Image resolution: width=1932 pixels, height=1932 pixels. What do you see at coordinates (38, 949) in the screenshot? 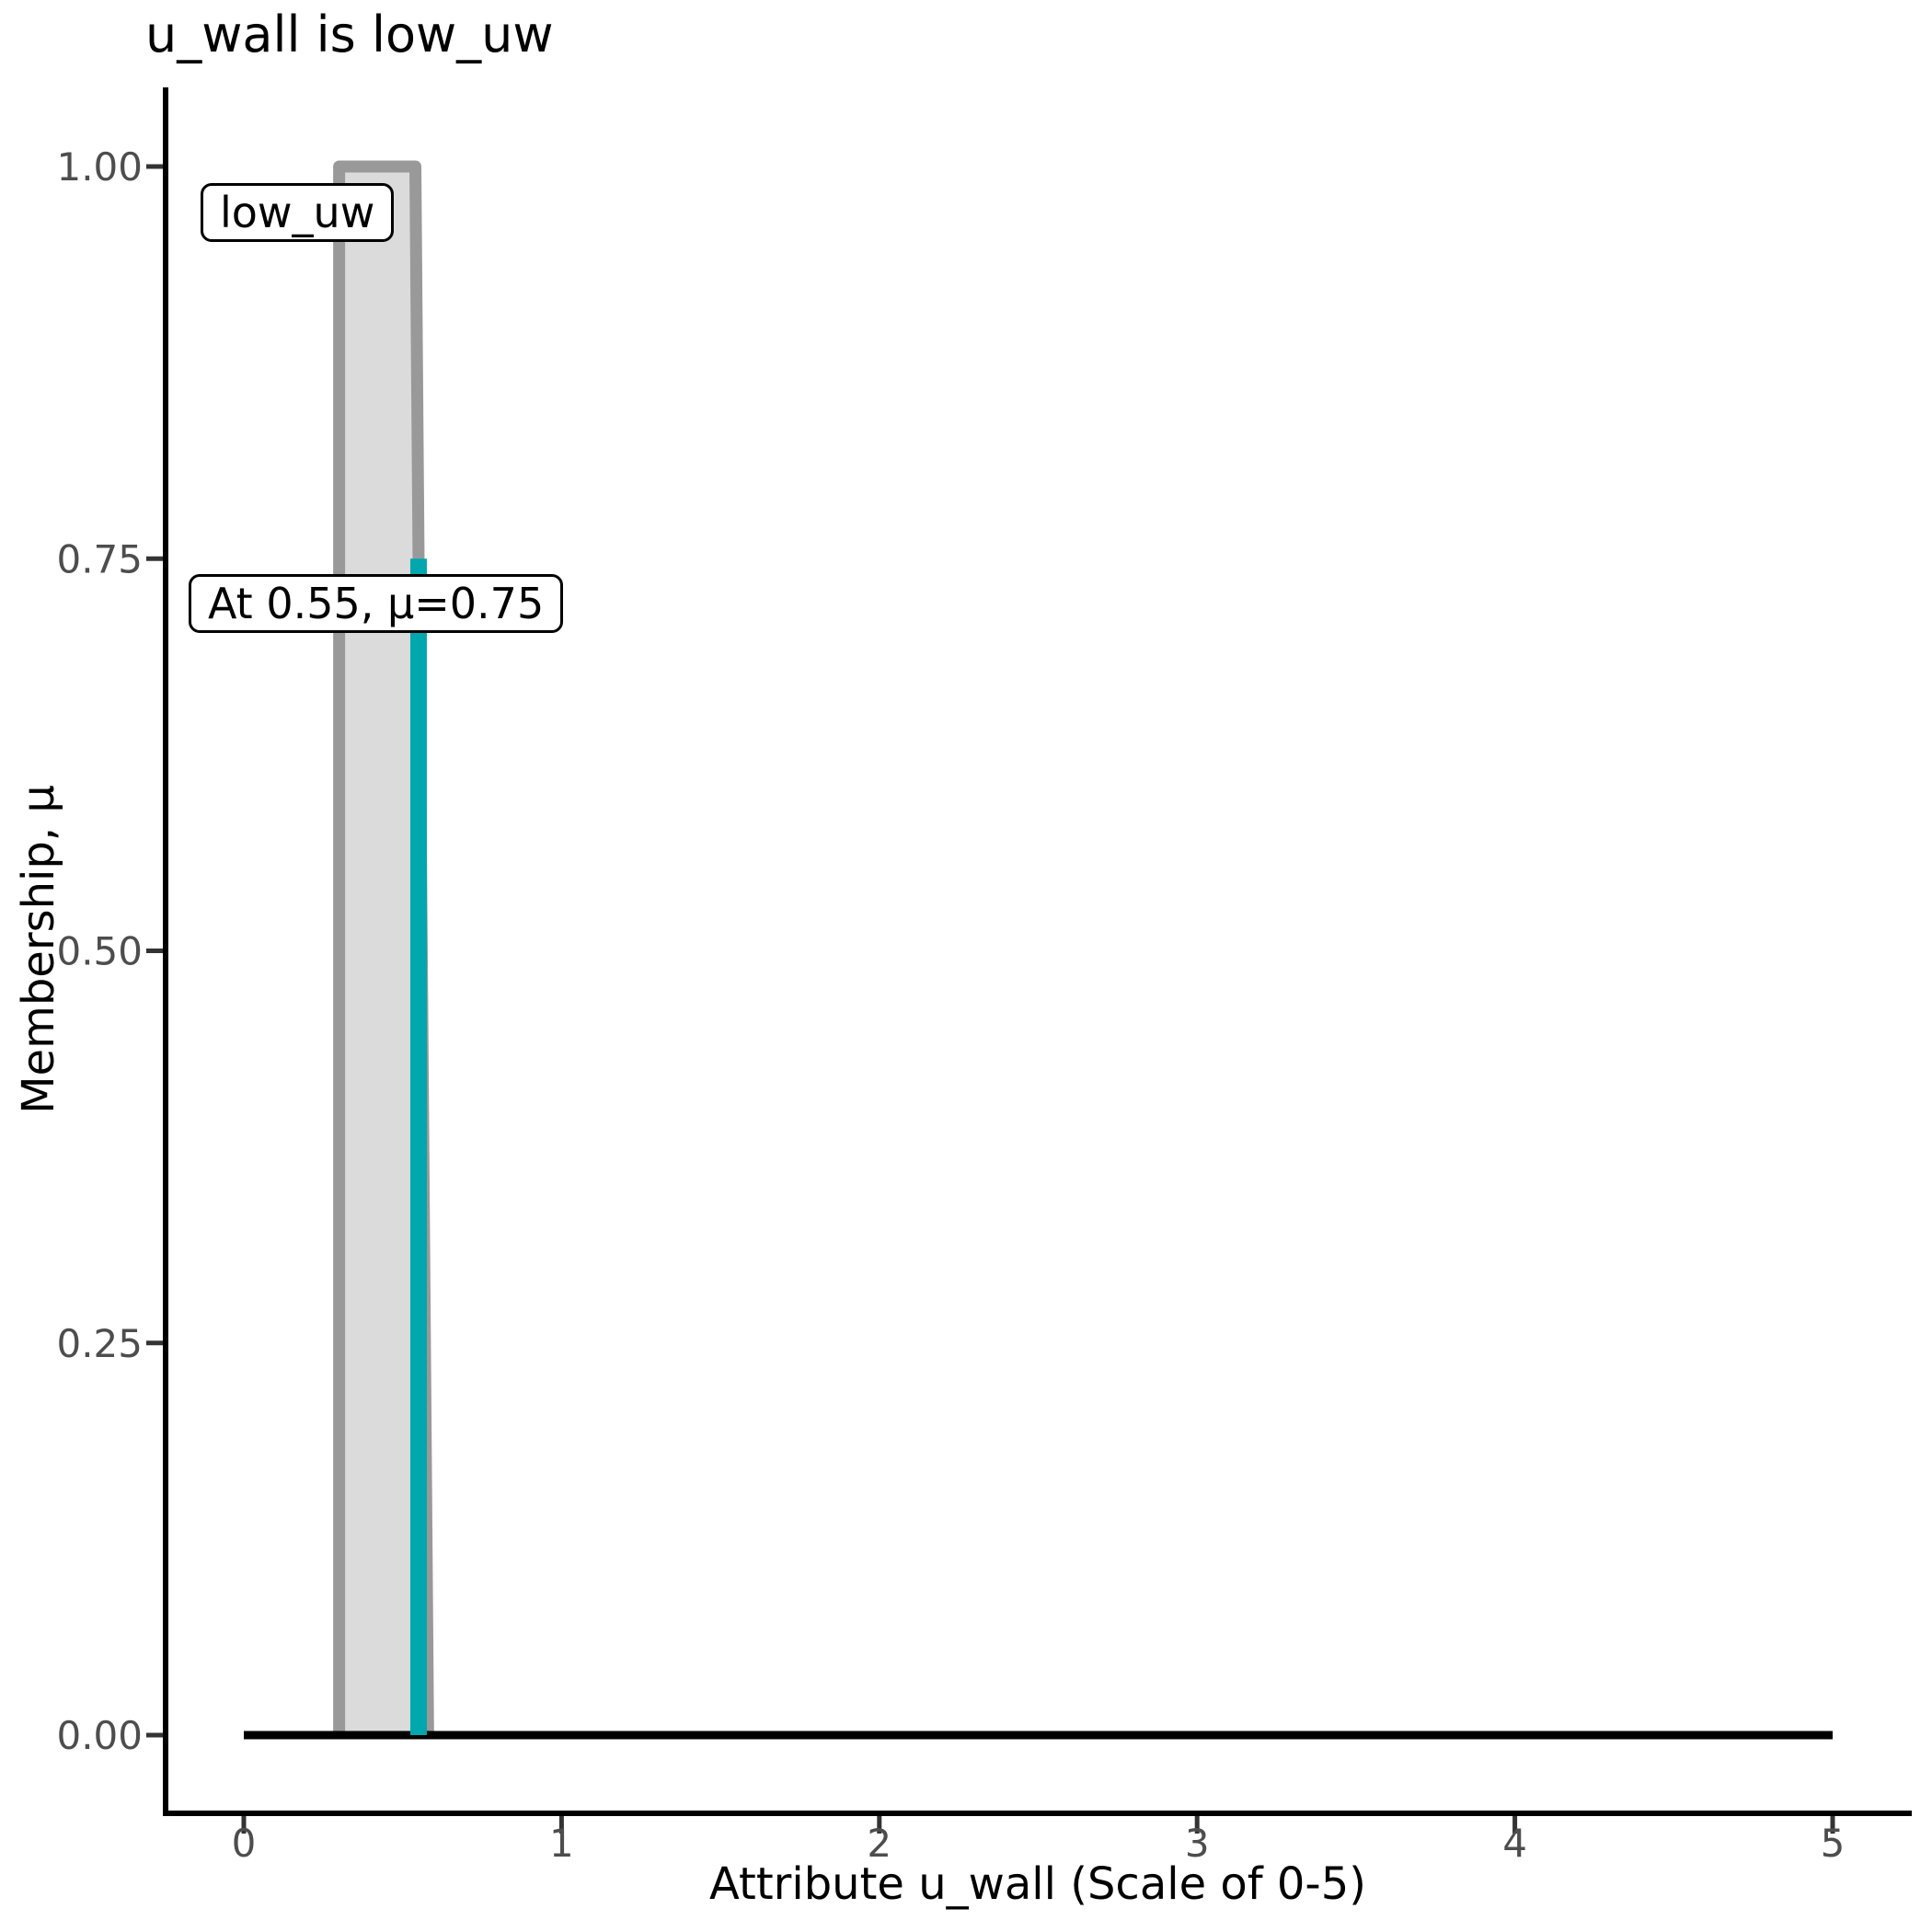
I see `y-axis-title: Membership, μ` at bounding box center [38, 949].